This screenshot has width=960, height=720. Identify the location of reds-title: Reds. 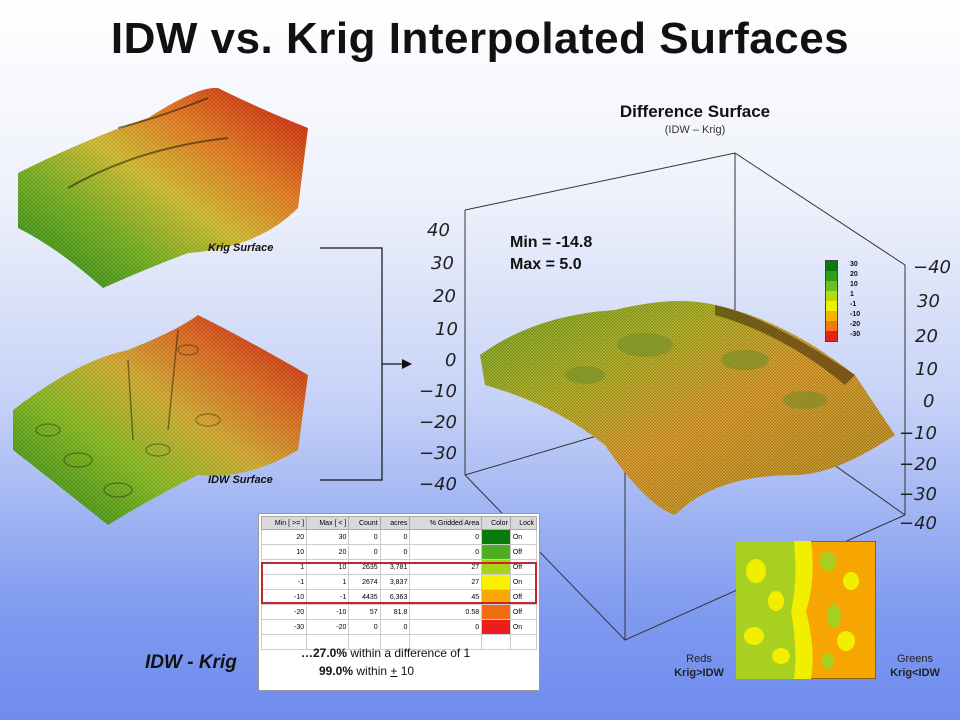
(699, 659).